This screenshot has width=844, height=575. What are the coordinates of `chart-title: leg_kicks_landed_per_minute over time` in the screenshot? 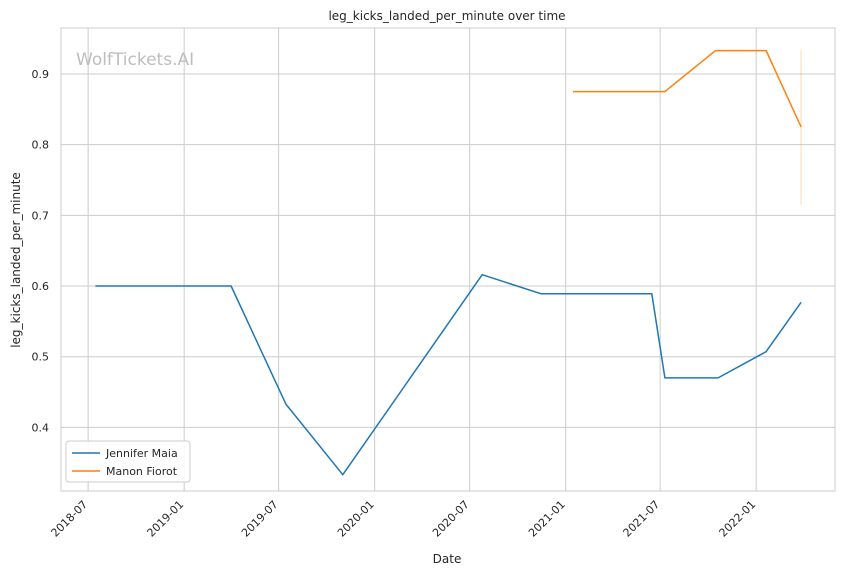 It's located at (446, 16).